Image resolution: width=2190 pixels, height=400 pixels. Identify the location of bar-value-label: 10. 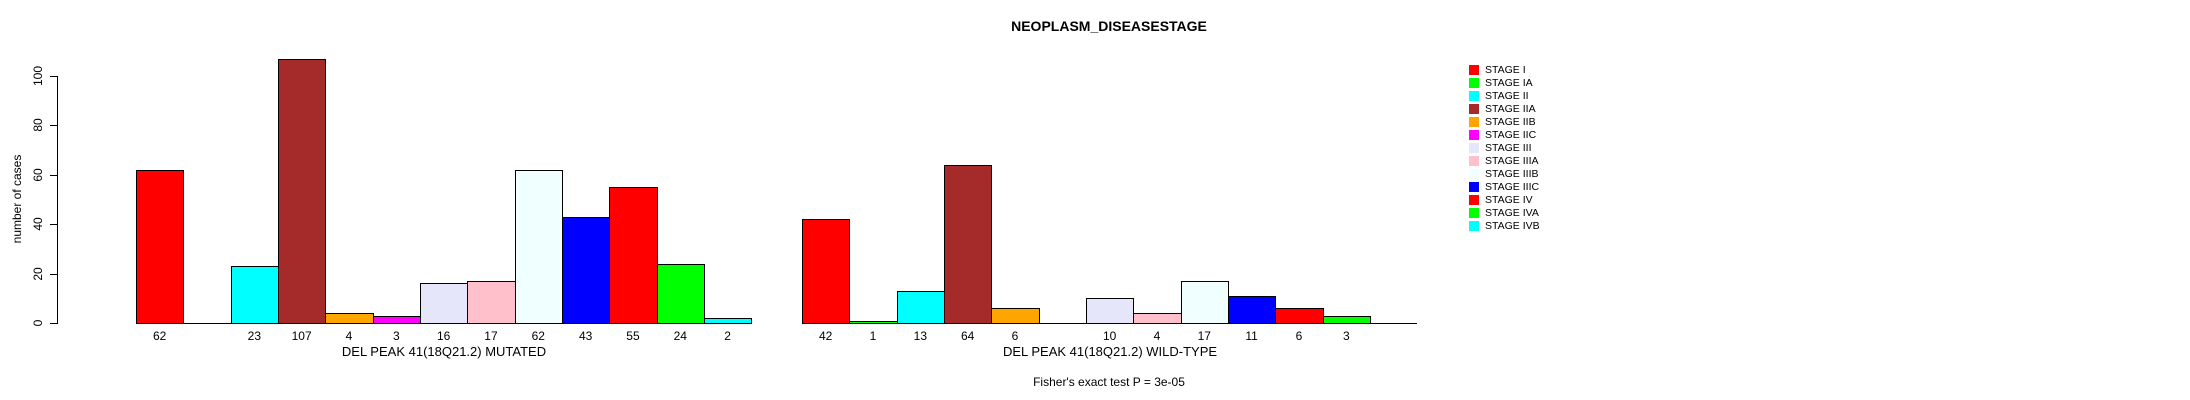
(1109, 336).